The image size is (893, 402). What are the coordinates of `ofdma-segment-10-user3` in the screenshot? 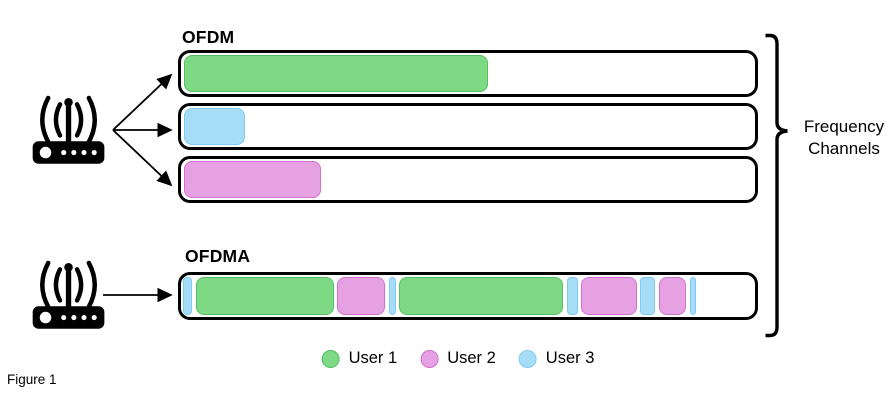 It's located at (693, 296).